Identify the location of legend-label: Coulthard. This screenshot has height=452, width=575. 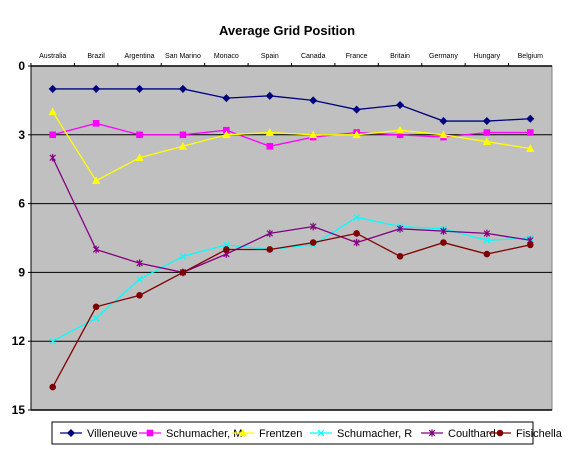
(472, 434).